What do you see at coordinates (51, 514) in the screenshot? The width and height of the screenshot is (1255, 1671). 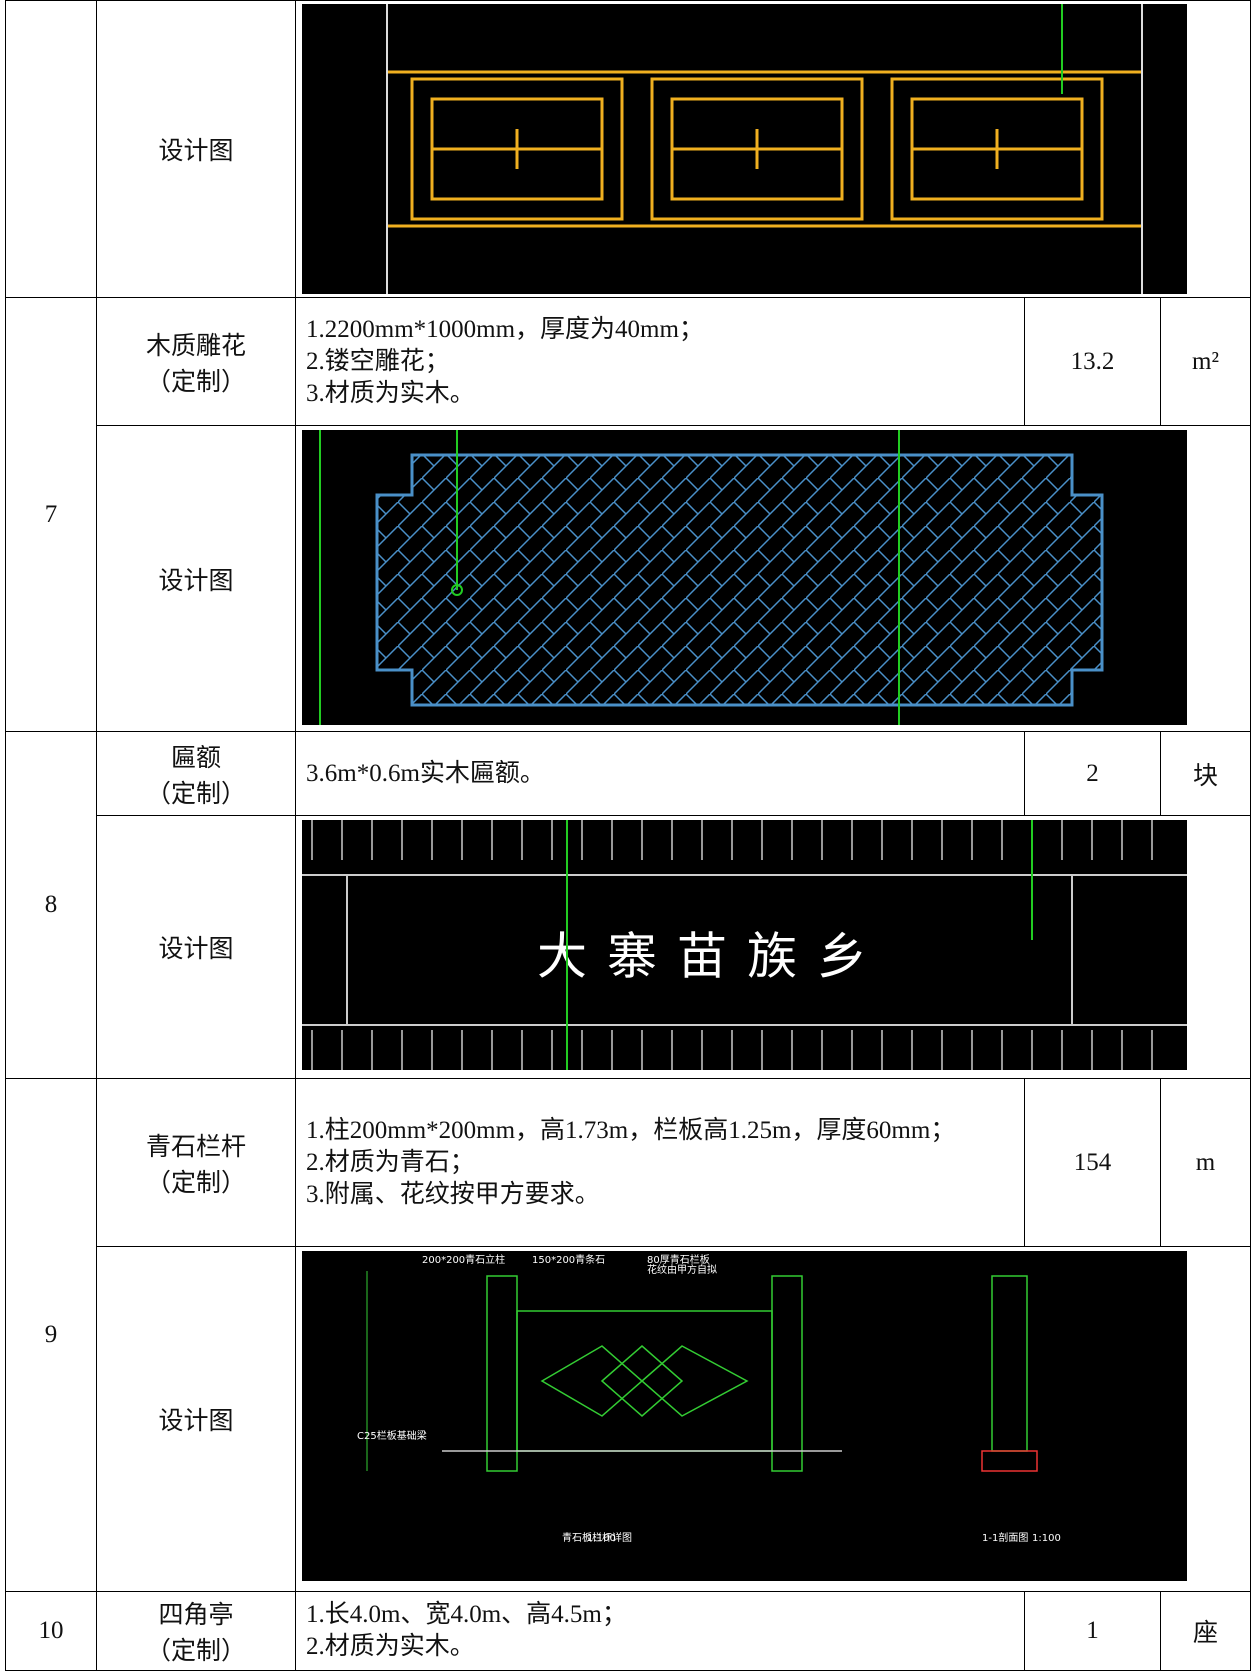 I see `item-number: 7` at bounding box center [51, 514].